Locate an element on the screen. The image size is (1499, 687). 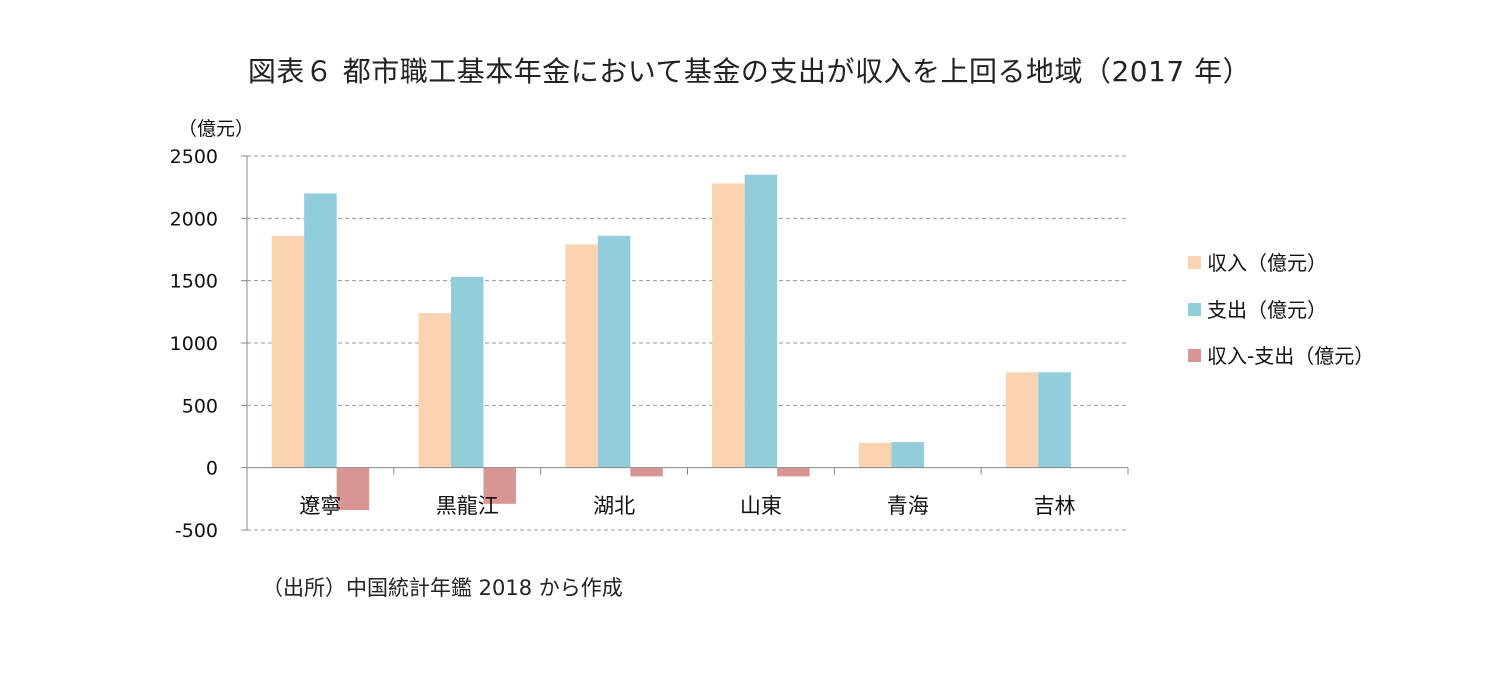
legend: 収入（億元） 支出（億元） 収入-支出（億元） is located at coordinates (1281, 309).